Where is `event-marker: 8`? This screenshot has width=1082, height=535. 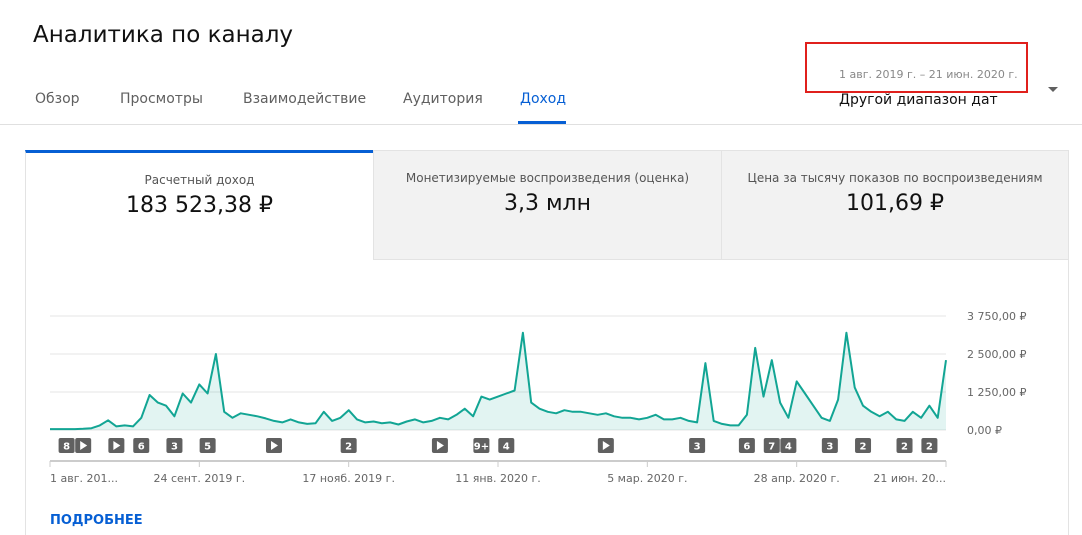
event-marker: 8 is located at coordinates (66, 445).